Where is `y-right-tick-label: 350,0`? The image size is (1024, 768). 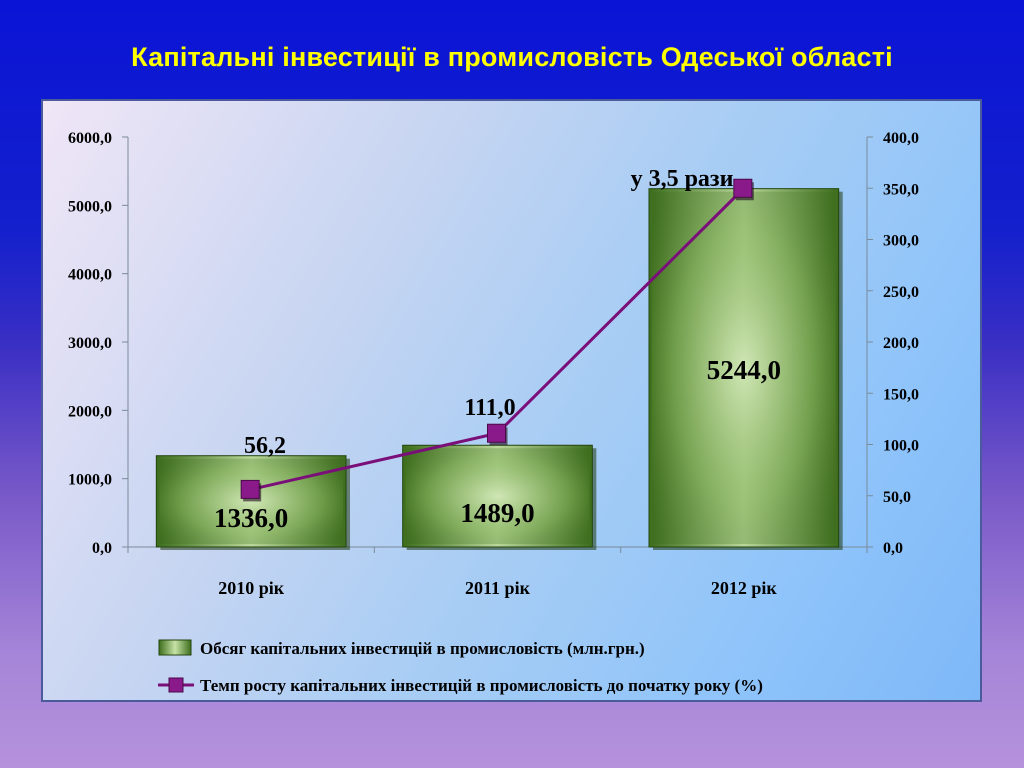
y-right-tick-label: 350,0 is located at coordinates (901, 189).